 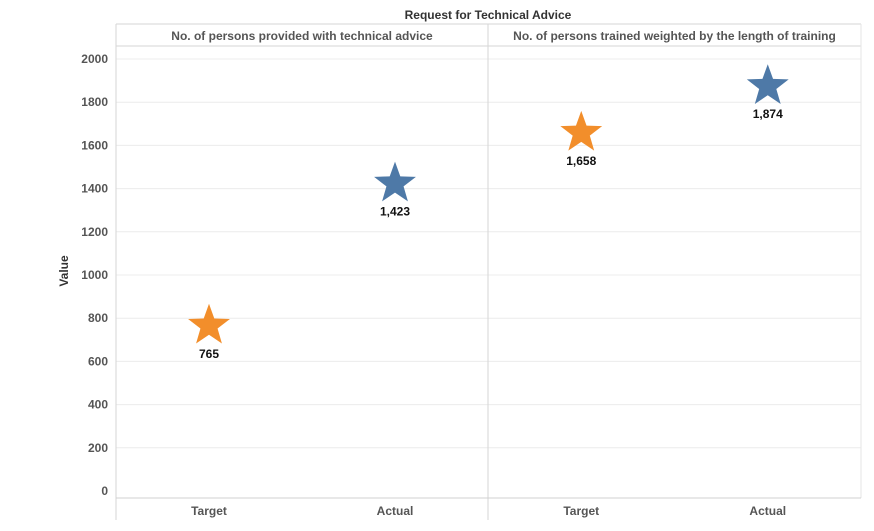 I want to click on data-label: 765, so click(x=209, y=354).